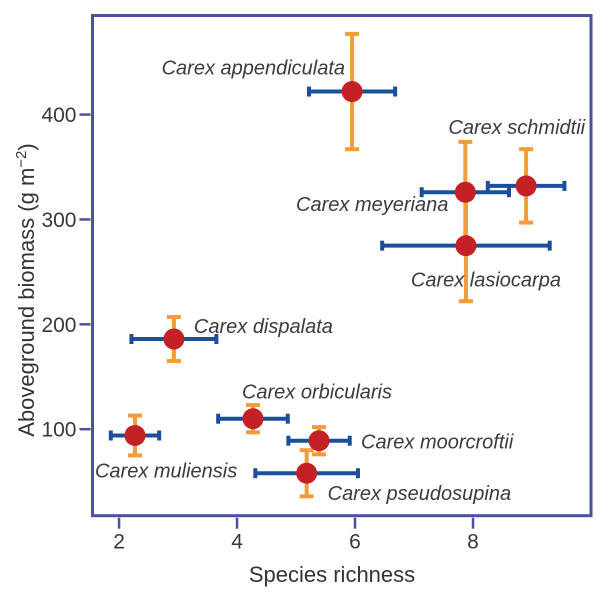 The image size is (600, 598). What do you see at coordinates (58, 430) in the screenshot?
I see `y-tick-label: 100` at bounding box center [58, 430].